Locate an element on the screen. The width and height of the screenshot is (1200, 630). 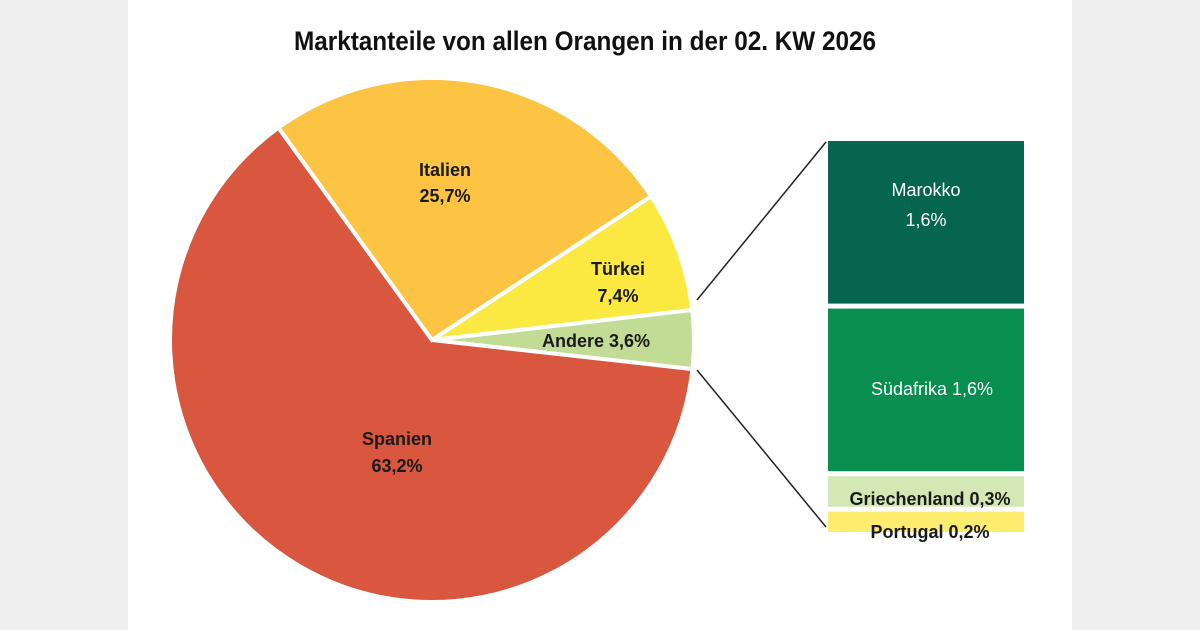
bar-segment-portugal is located at coordinates (926, 521).